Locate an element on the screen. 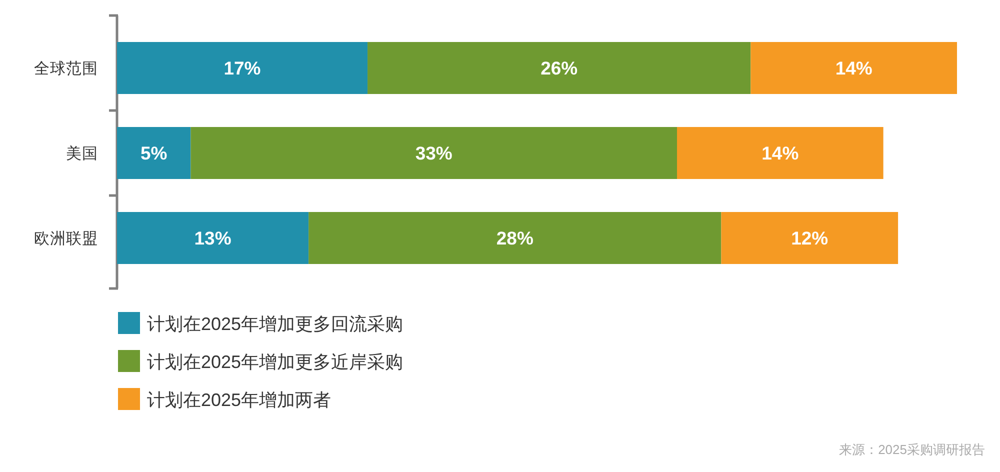 This screenshot has height=472, width=1000. legend-label: 计划在2025年增加更多近岸采购 is located at coordinates (275, 362).